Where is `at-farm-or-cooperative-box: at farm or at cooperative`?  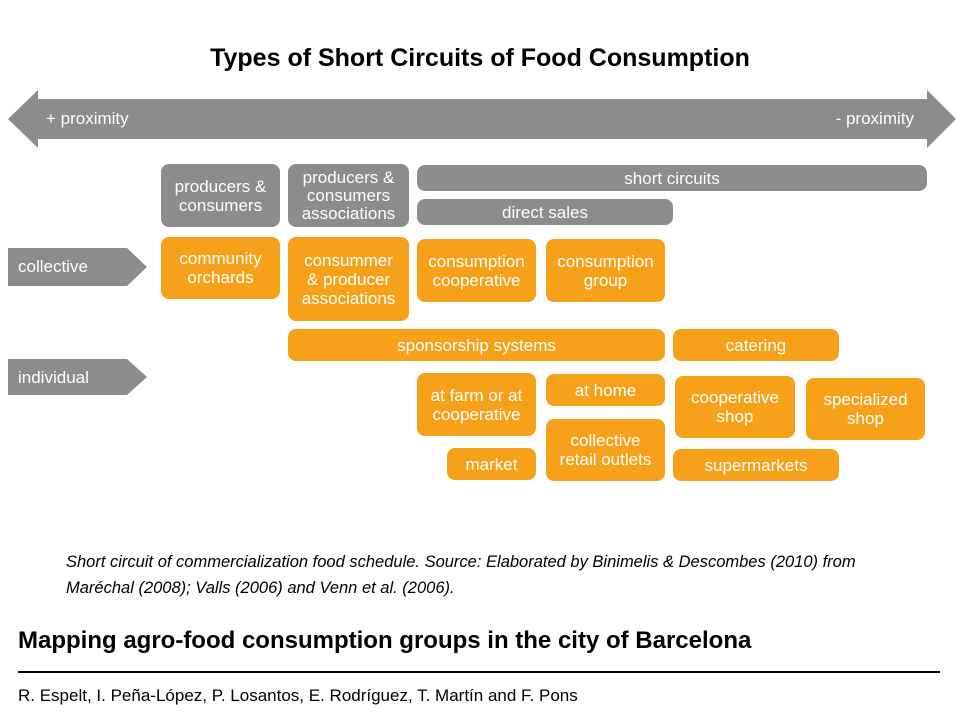 at-farm-or-cooperative-box: at farm or at cooperative is located at coordinates (476, 404).